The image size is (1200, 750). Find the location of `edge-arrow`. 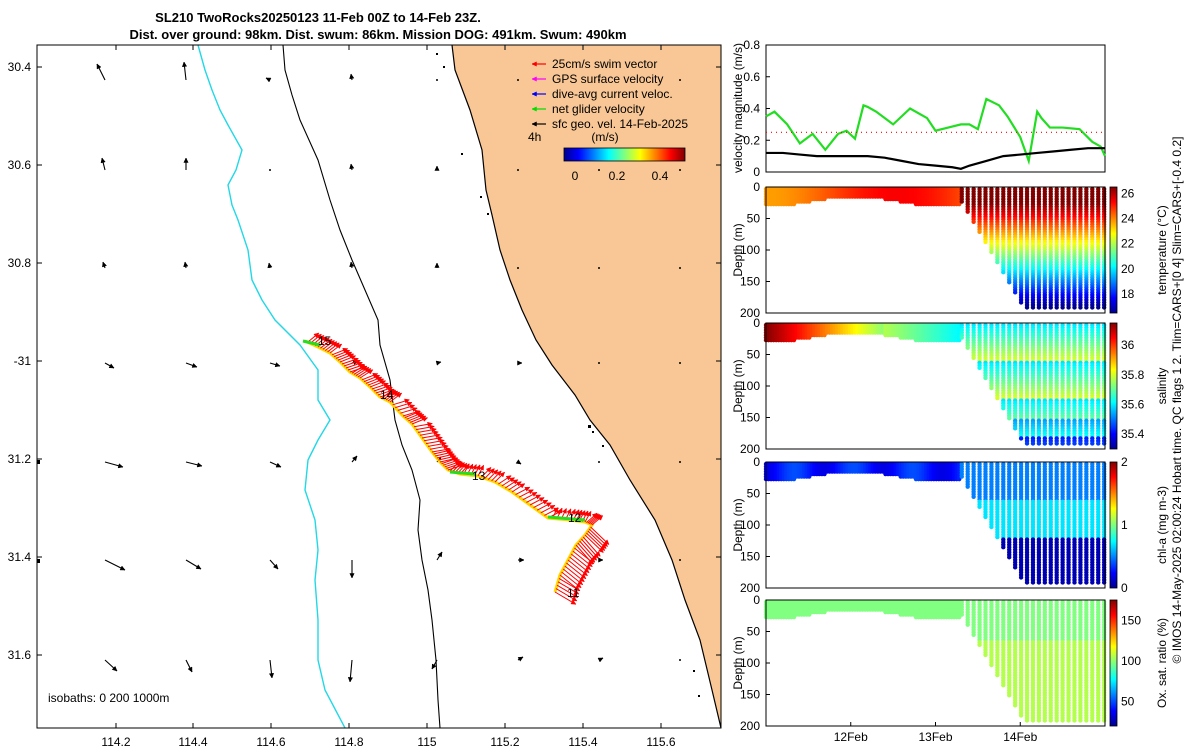

edge-arrow is located at coordinates (38, 561).